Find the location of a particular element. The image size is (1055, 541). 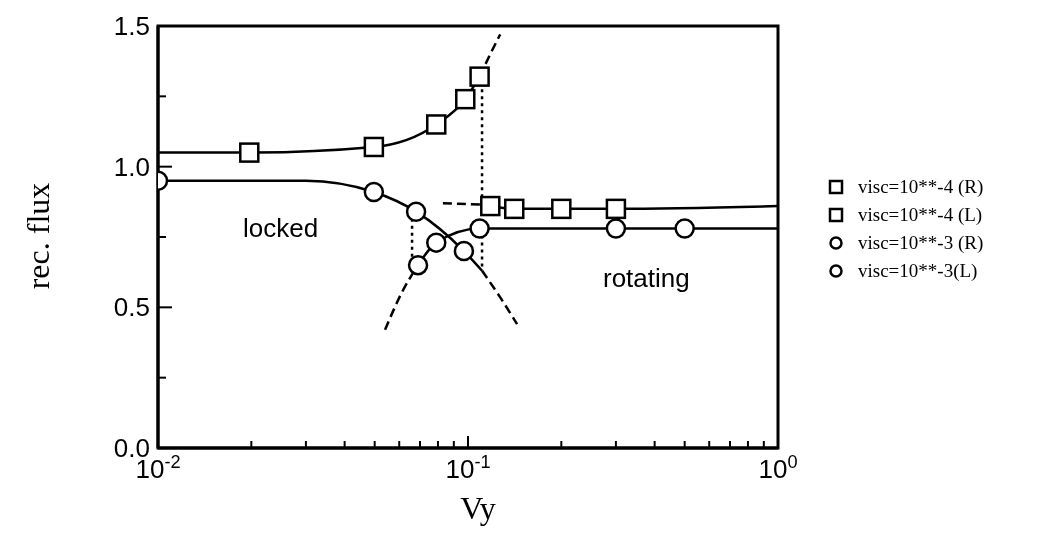

y-tick-label: 1.0 is located at coordinates (131, 166).